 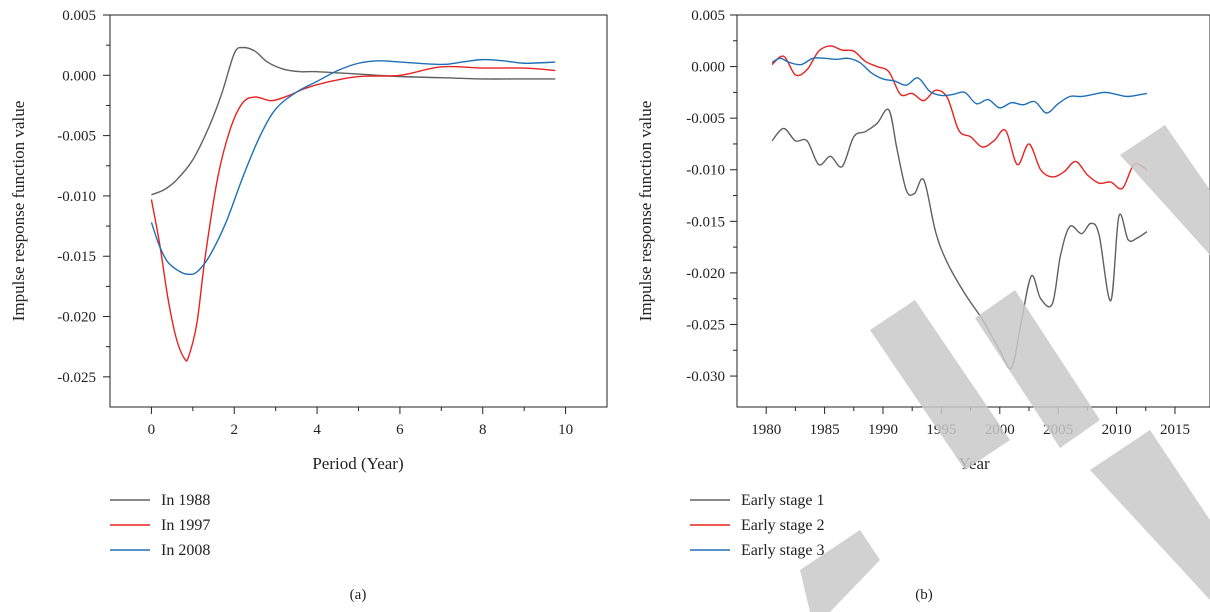 I want to click on legend-label-b-2: Early stage 2, so click(x=783, y=525).